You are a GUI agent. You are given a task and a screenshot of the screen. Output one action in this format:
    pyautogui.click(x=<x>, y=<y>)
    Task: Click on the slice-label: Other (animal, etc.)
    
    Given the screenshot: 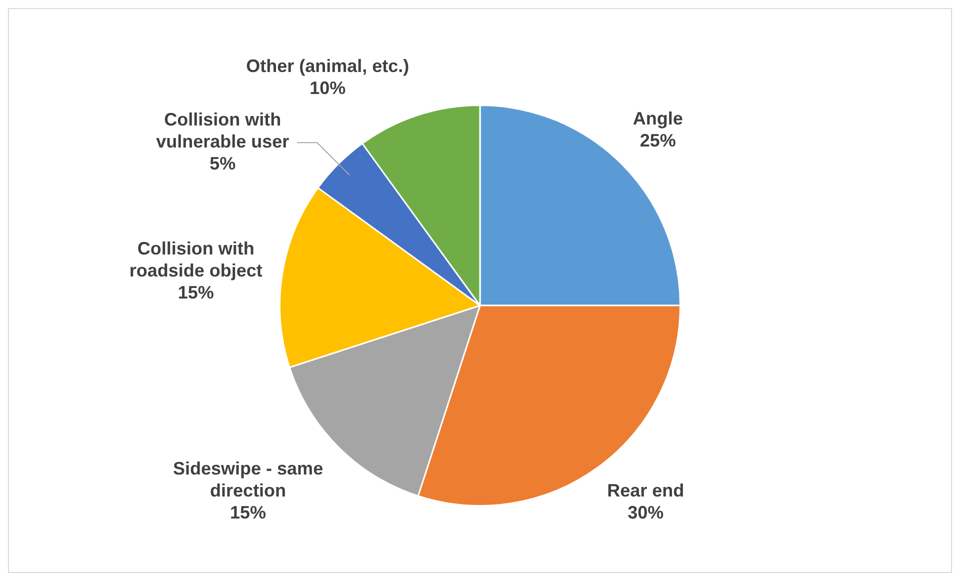 What is the action you would take?
    pyautogui.click(x=328, y=66)
    